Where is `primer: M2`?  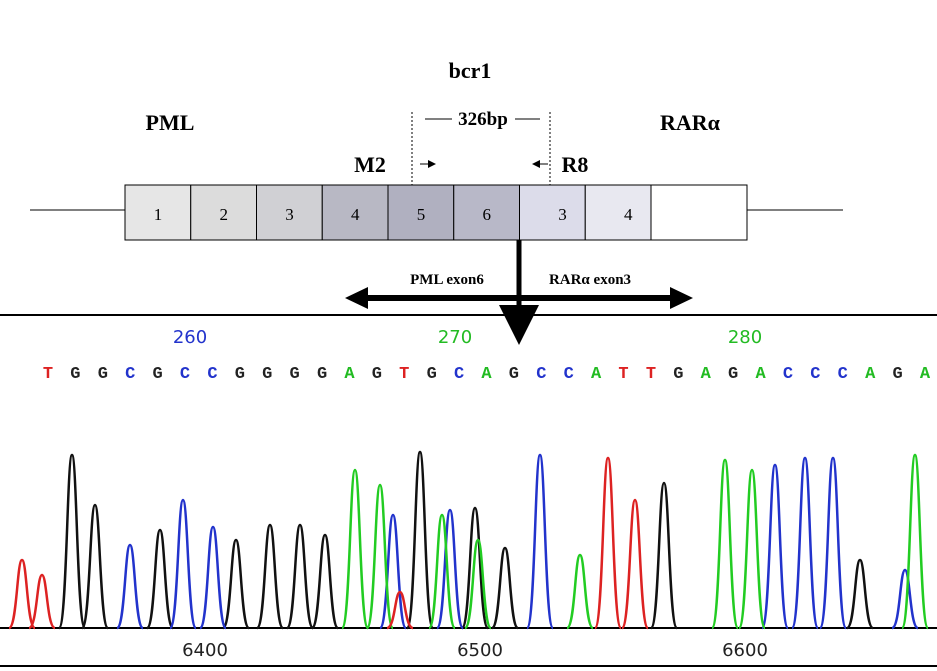 primer: M2 is located at coordinates (370, 164).